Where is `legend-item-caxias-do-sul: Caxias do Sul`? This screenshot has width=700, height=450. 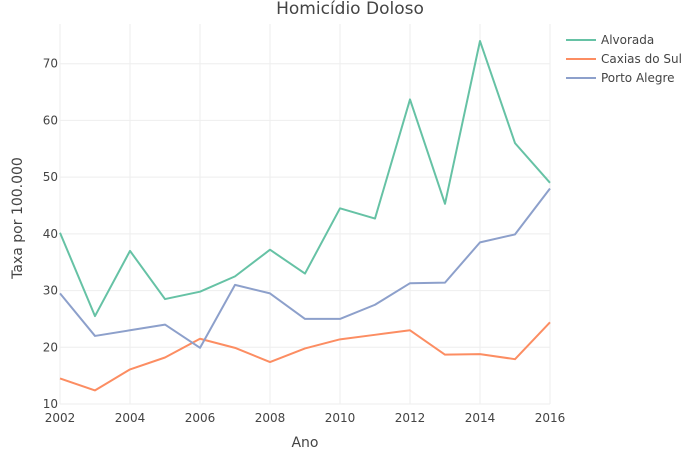
legend-item-caxias-do-sul: Caxias do Sul is located at coordinates (624, 59).